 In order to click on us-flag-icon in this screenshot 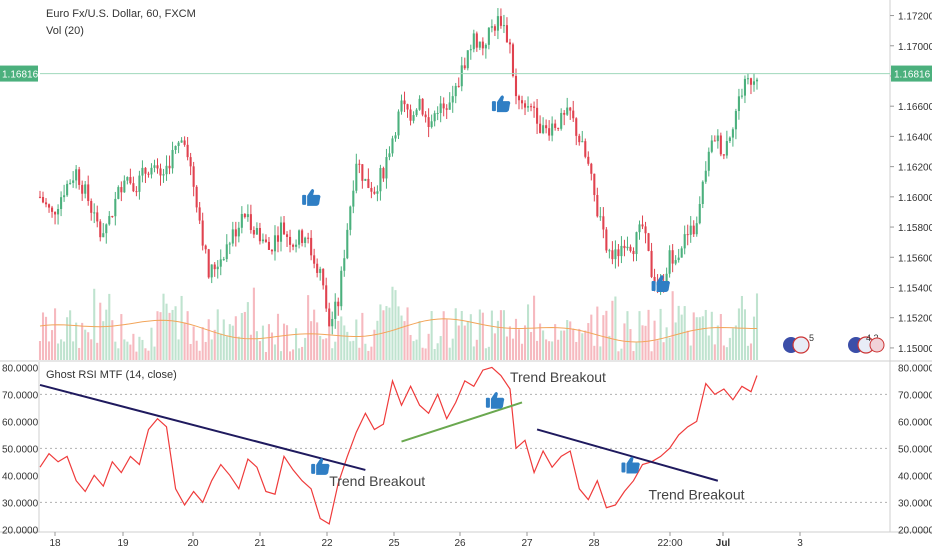, I will do `click(801, 345)`.